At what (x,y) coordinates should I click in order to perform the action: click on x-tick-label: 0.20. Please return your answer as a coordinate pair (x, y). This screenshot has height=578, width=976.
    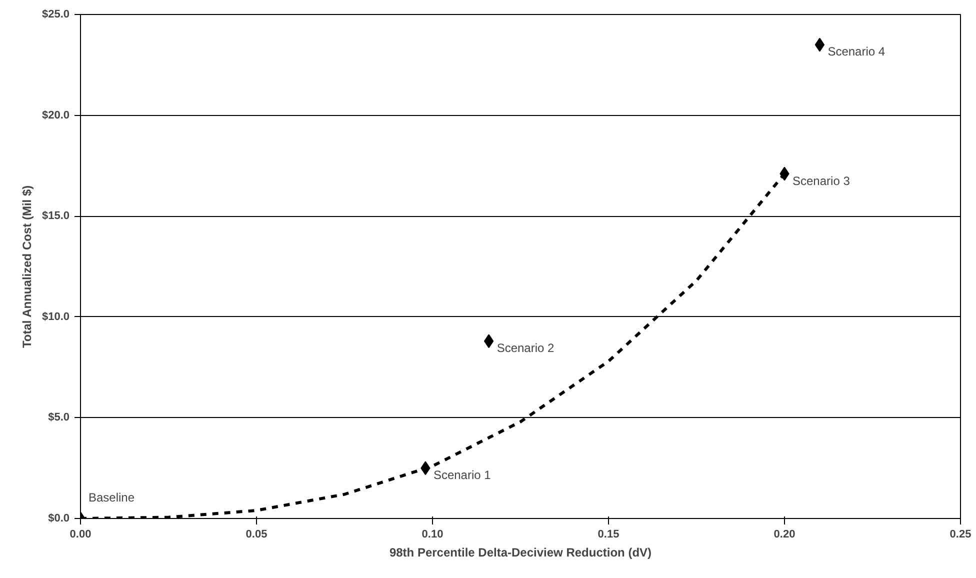
    Looking at the image, I should click on (785, 534).